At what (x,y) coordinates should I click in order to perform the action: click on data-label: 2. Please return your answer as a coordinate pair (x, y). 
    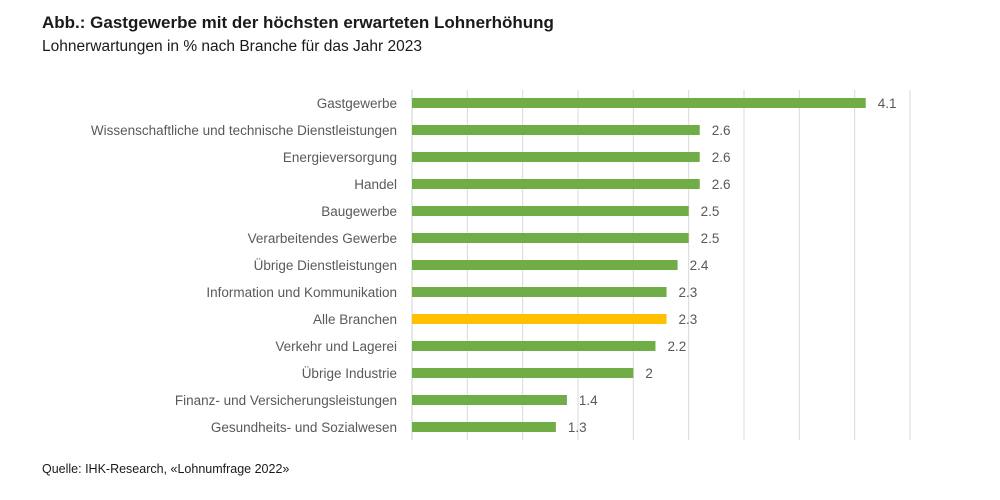
    Looking at the image, I should click on (649, 373).